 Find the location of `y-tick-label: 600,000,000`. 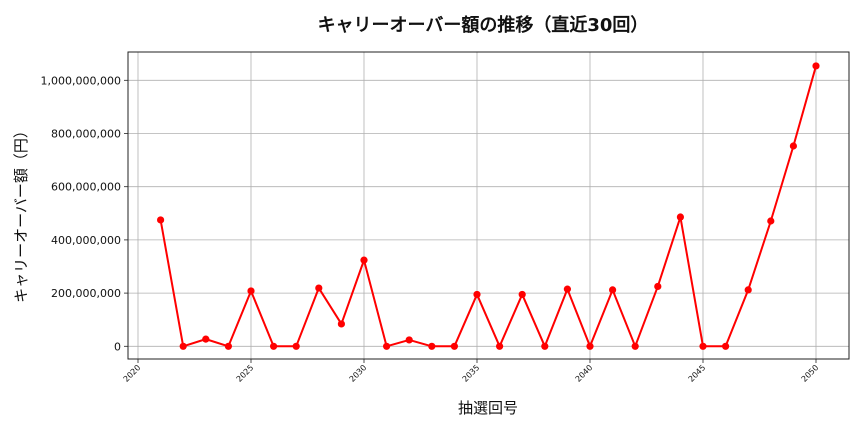

y-tick-label: 600,000,000 is located at coordinates (86, 187).